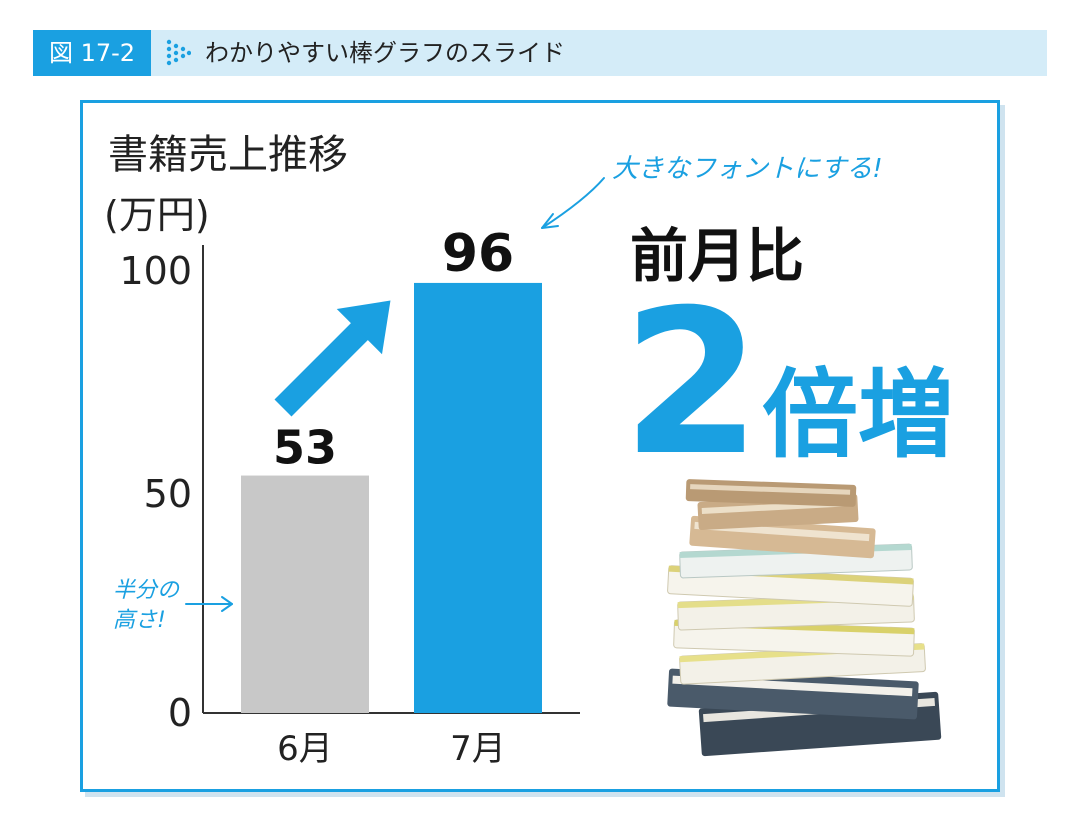 The image size is (1080, 840). What do you see at coordinates (92, 53) in the screenshot?
I see `figure-label: 図 17-2` at bounding box center [92, 53].